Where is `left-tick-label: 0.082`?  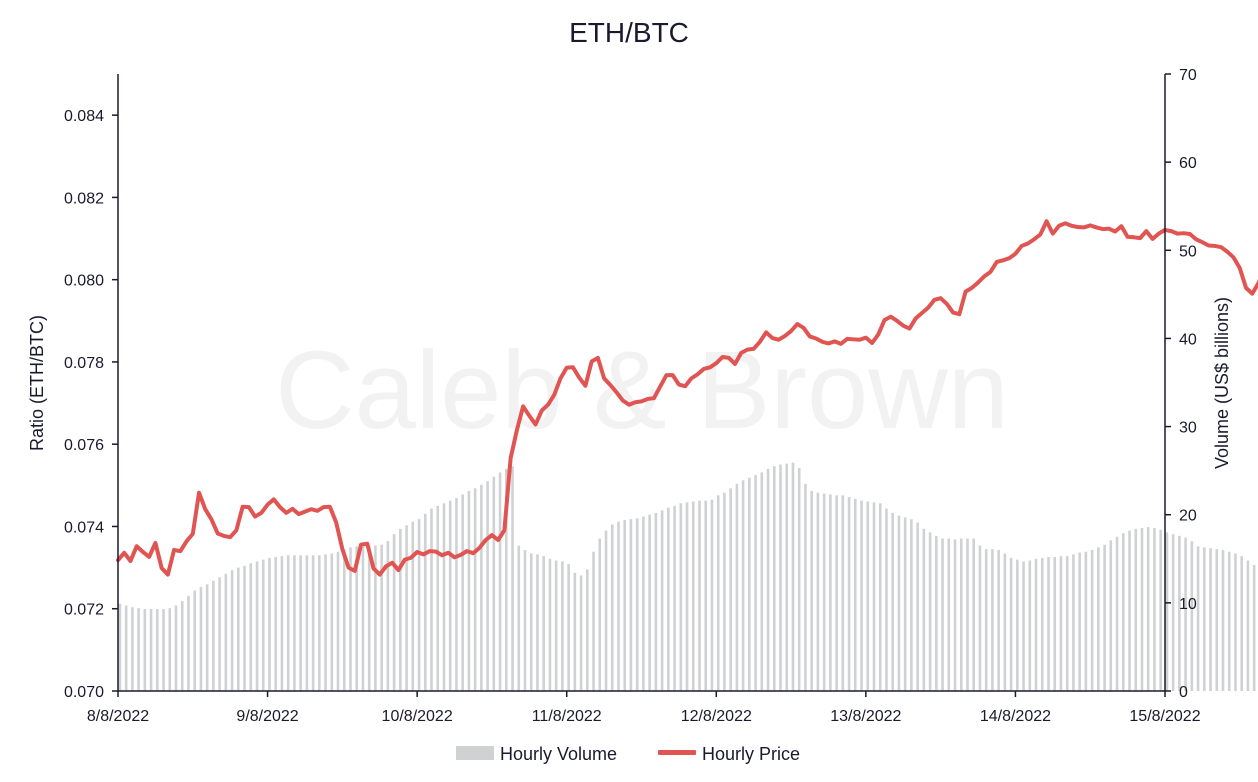
left-tick-label: 0.082 is located at coordinates (84, 198).